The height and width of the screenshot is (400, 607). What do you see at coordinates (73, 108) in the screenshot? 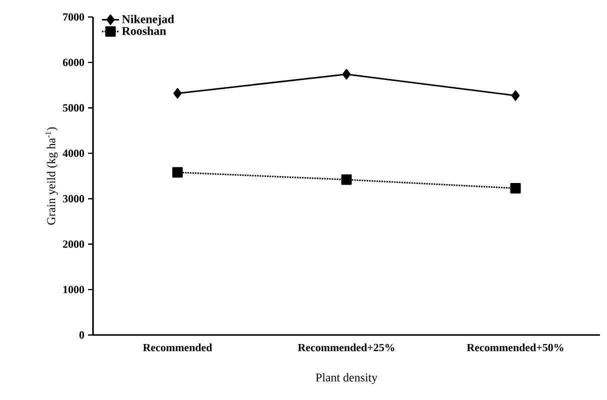
I see `y-tick-label: 5000` at bounding box center [73, 108].